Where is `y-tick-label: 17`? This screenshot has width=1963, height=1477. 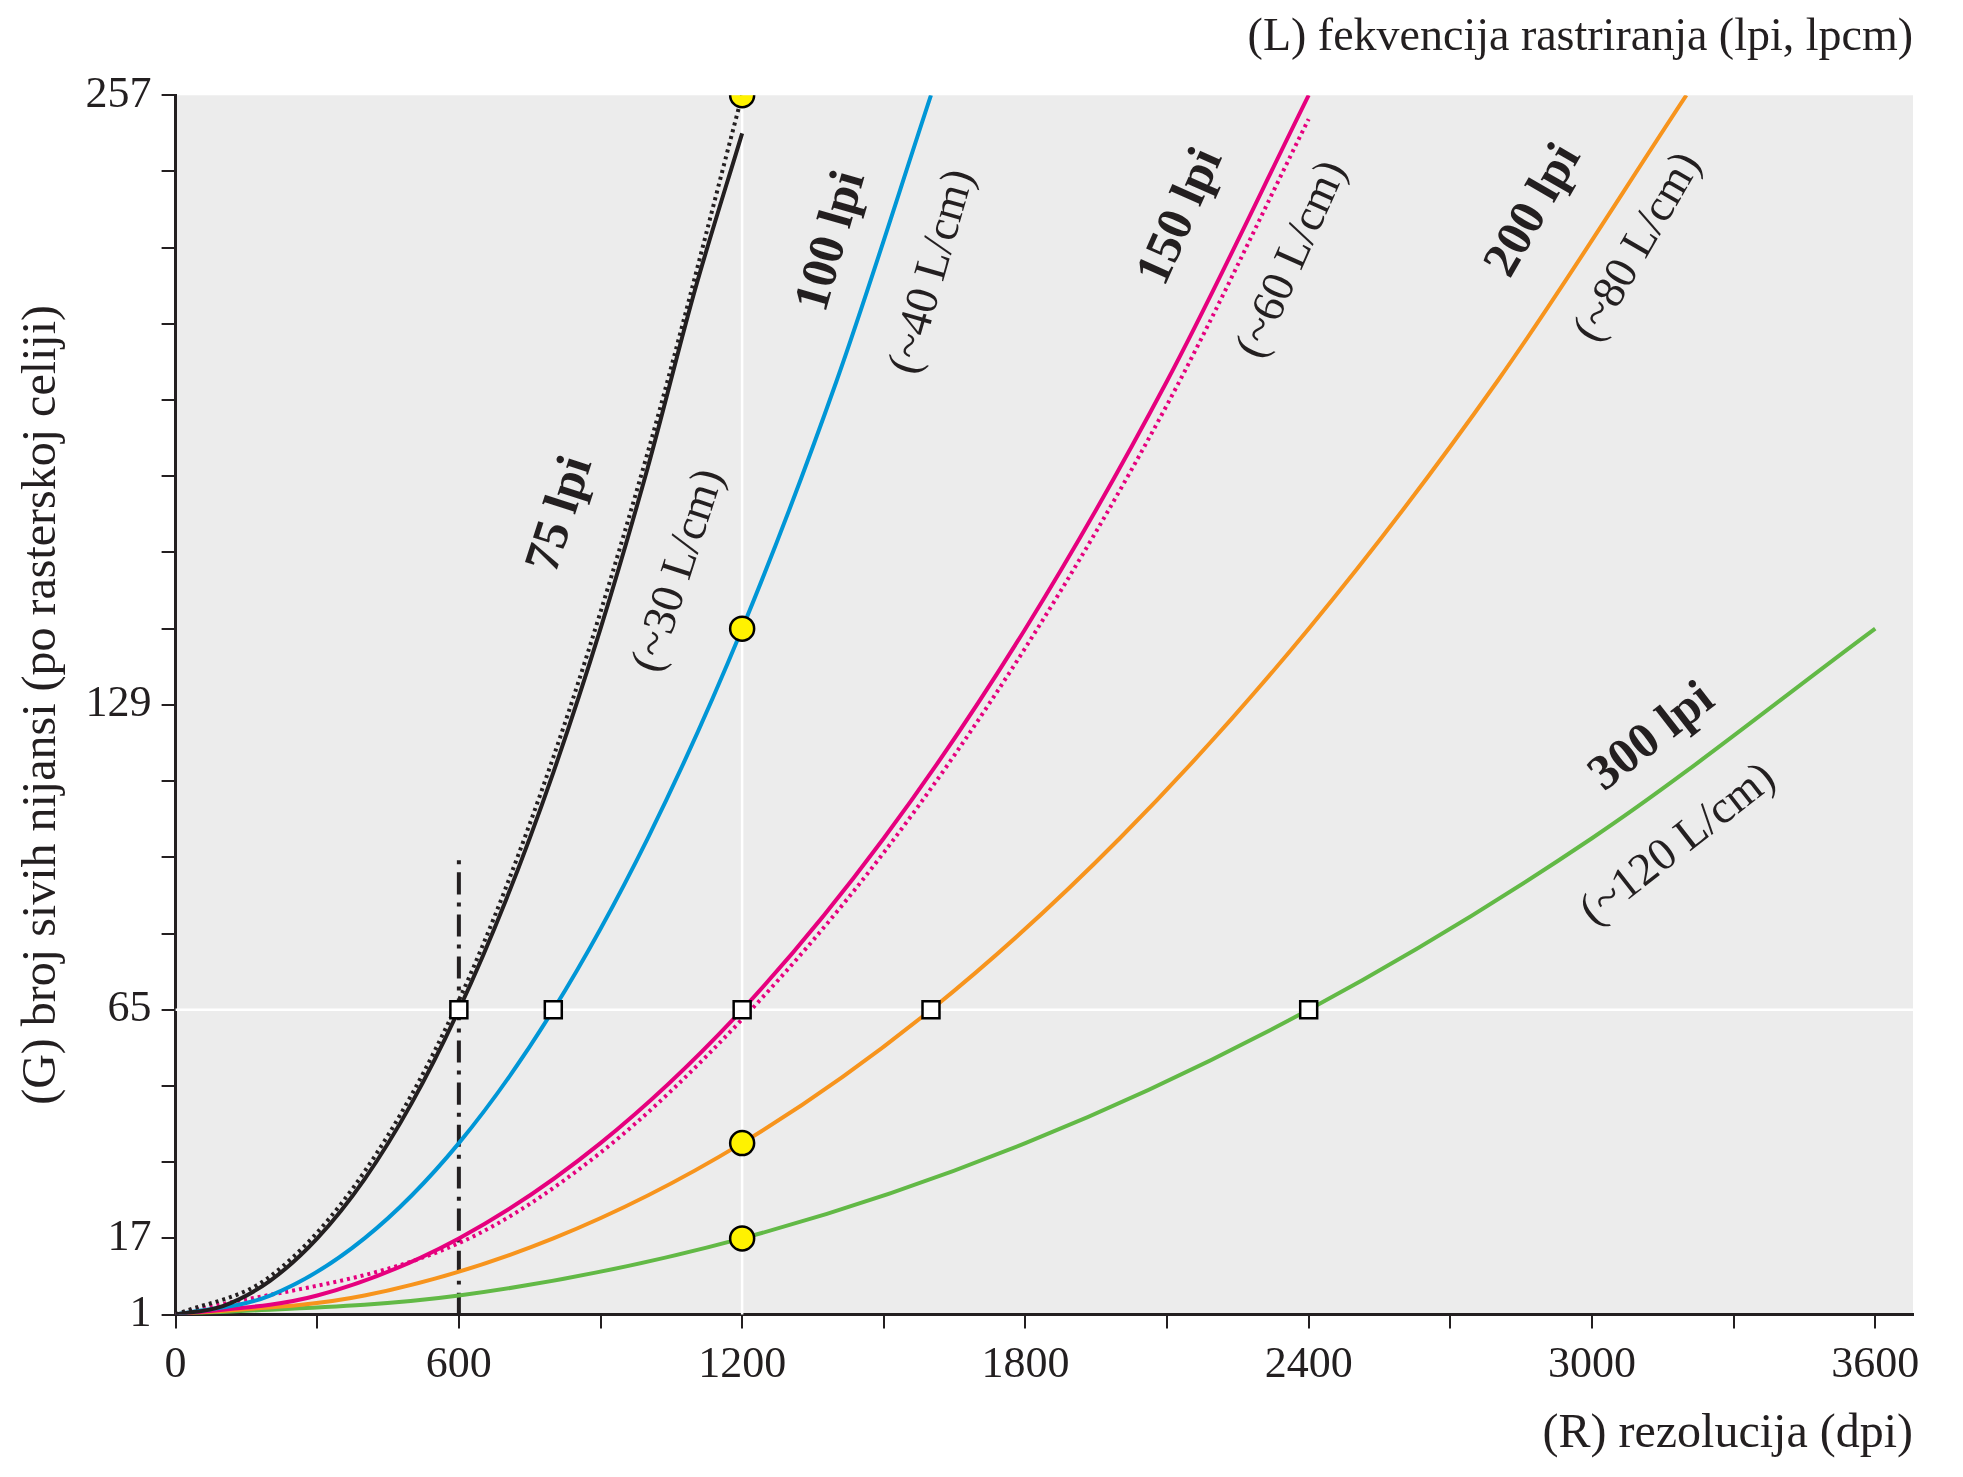
y-tick-label: 17 is located at coordinates (129, 1235).